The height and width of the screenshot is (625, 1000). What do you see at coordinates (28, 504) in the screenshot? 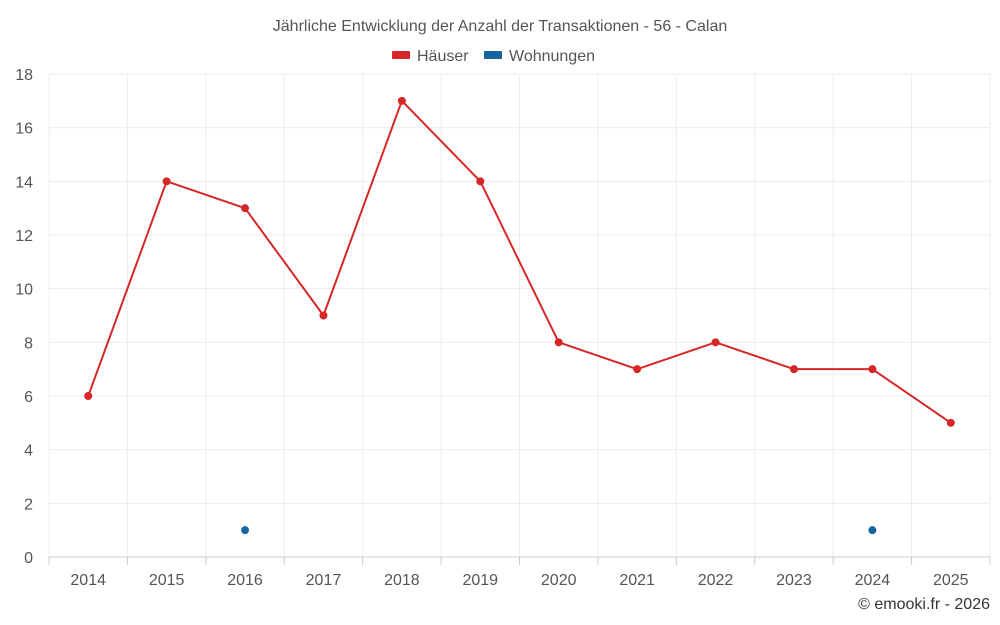
I see `y-tick-label: 2` at bounding box center [28, 504].